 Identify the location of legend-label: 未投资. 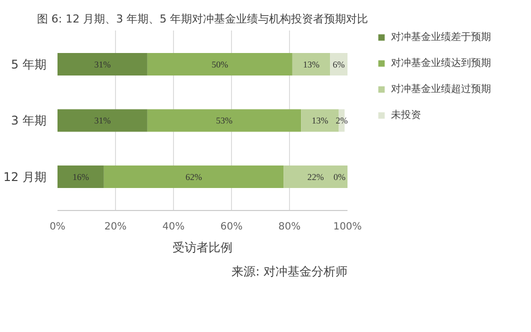
(406, 115).